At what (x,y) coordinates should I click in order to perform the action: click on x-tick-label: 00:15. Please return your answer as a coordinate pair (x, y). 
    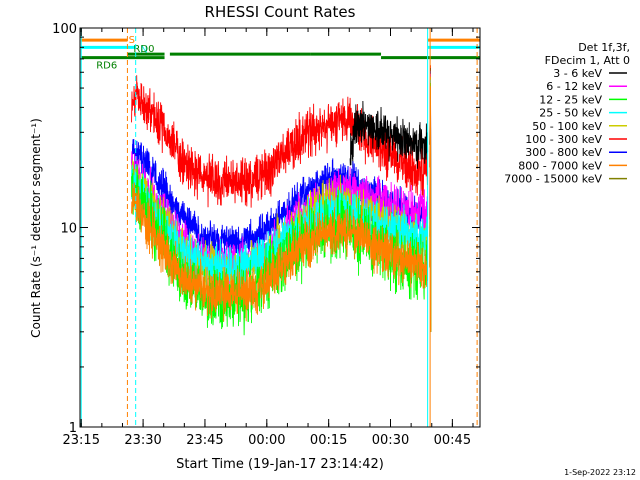
    Looking at the image, I should click on (328, 440).